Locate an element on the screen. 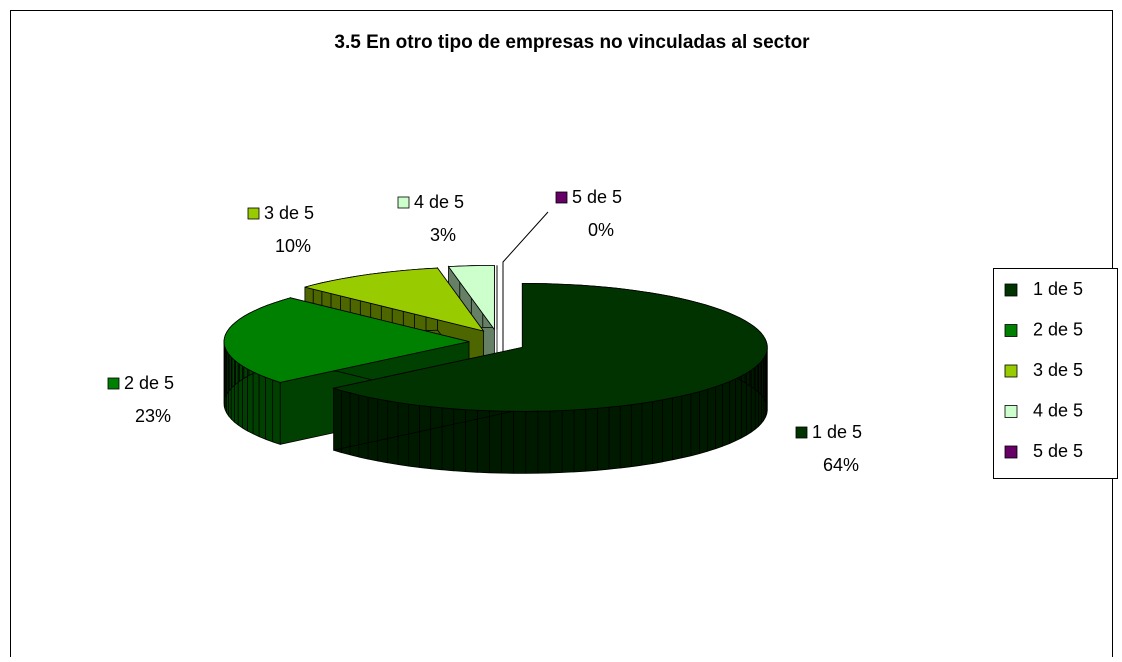  data-label-value: 0% is located at coordinates (601, 230).